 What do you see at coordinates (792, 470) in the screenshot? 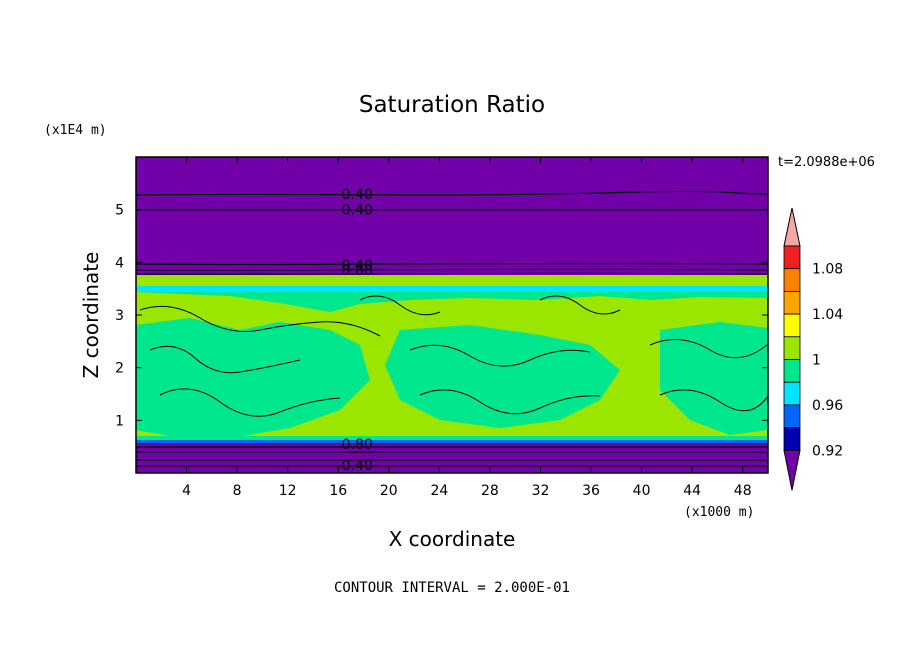
I see `colorbar-bottom-arrow` at bounding box center [792, 470].